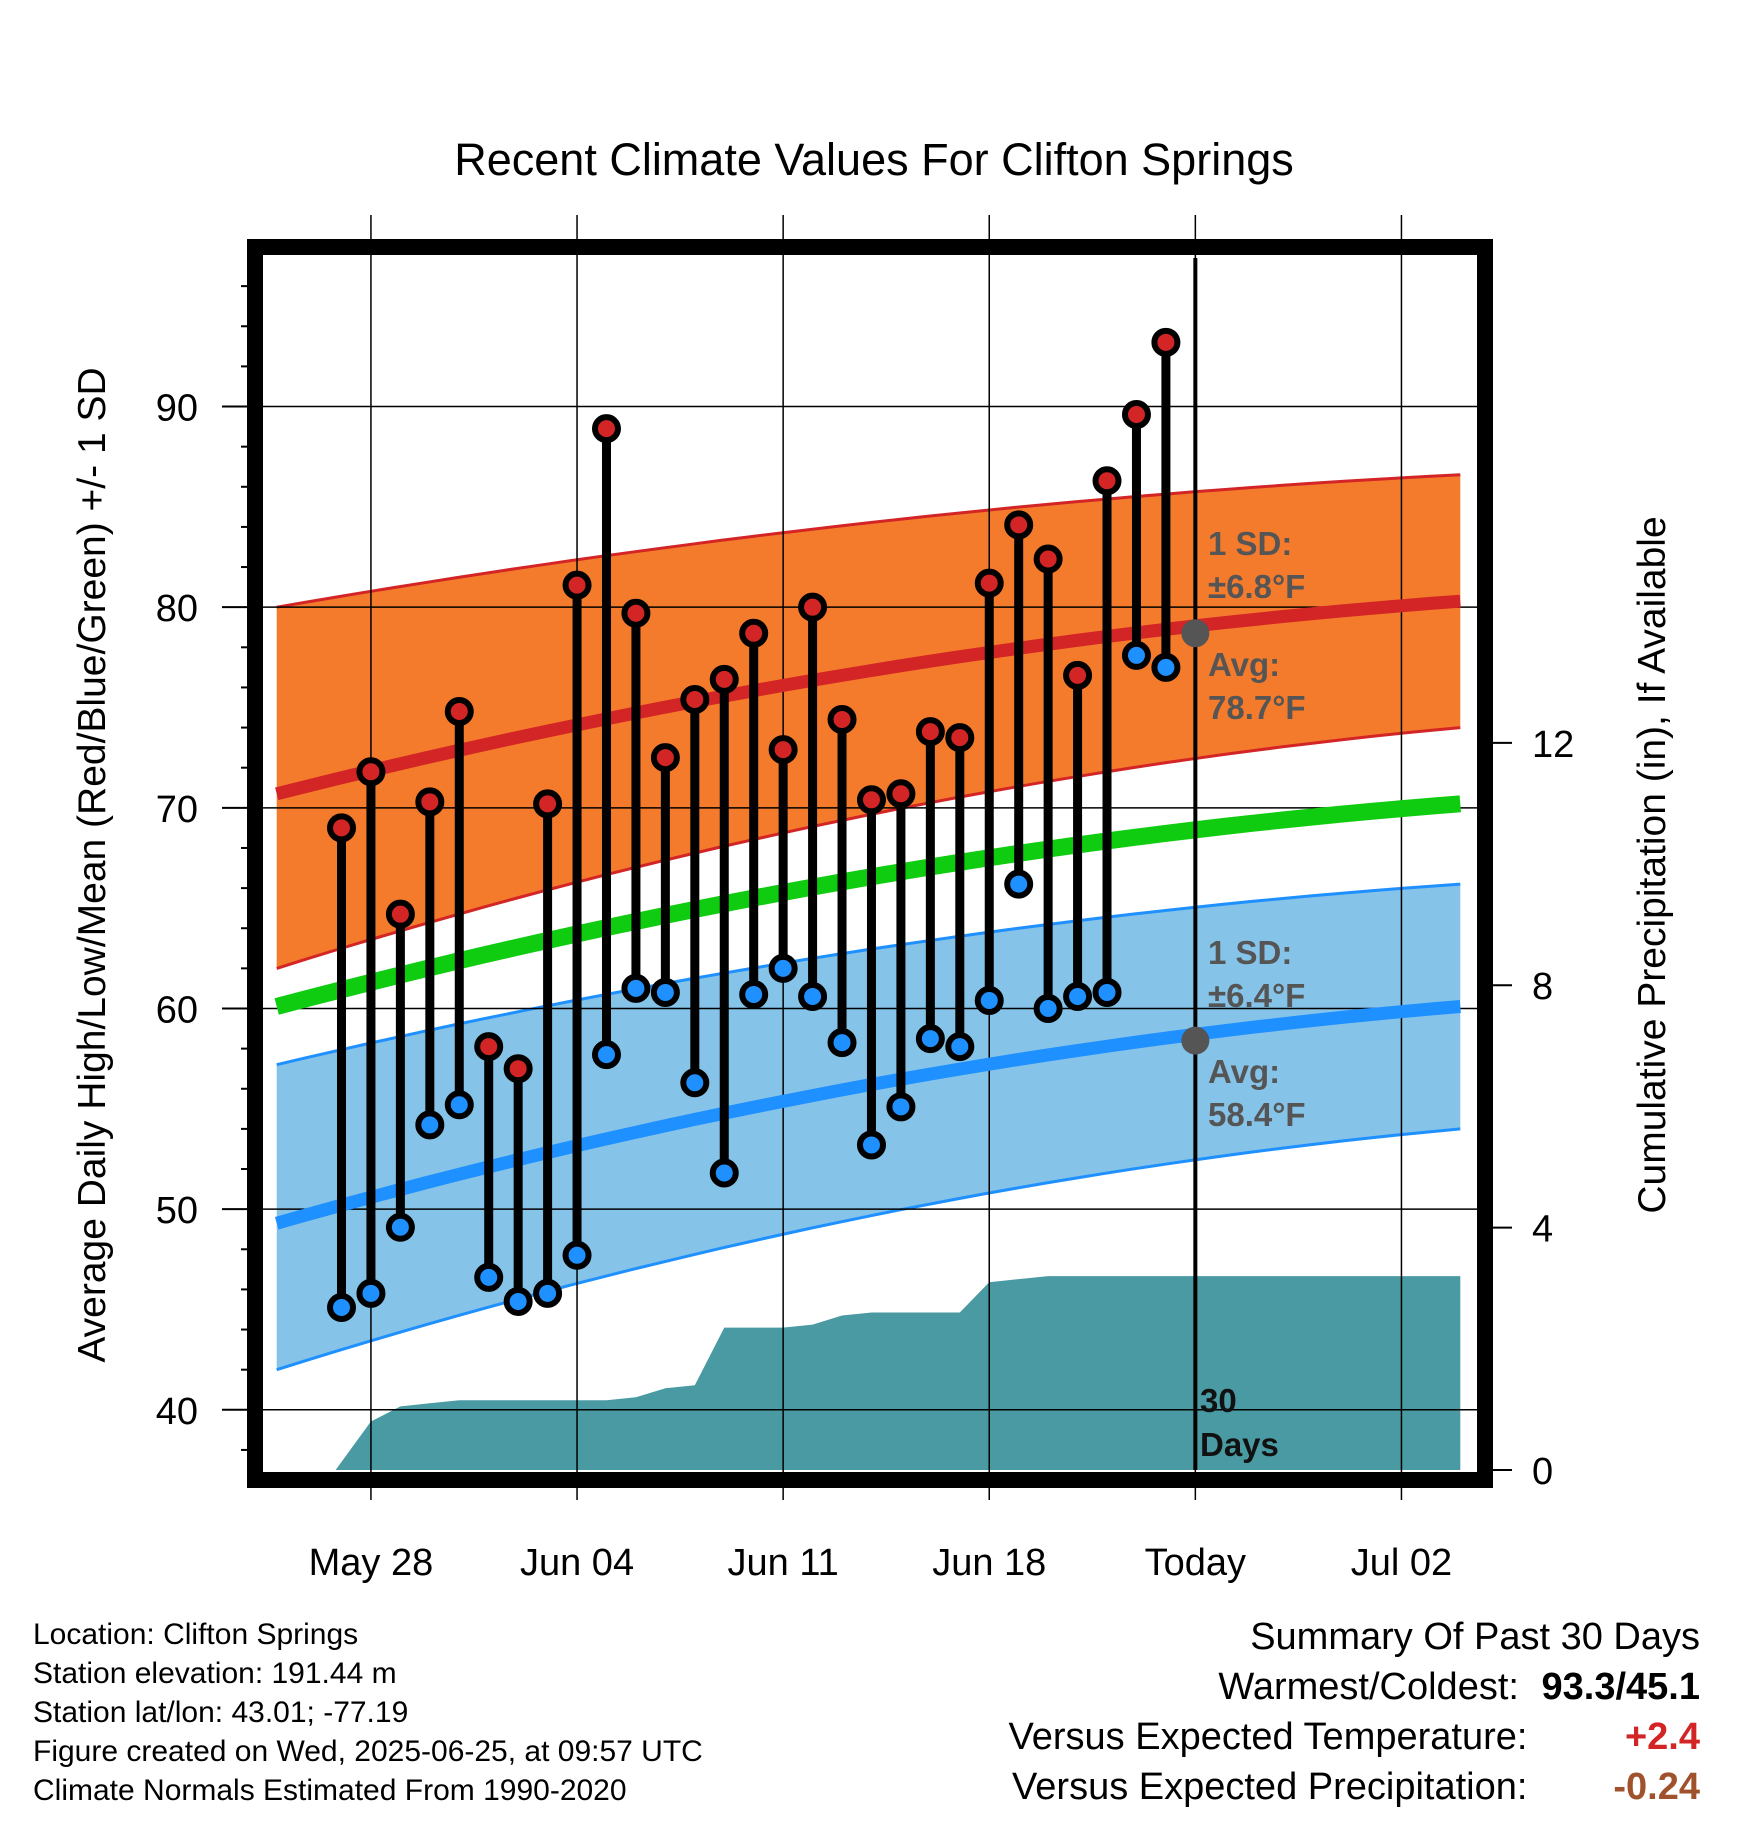  I want to click on precip-row: Versus Expected Precipitation: -0.24, so click(1354, 1787).